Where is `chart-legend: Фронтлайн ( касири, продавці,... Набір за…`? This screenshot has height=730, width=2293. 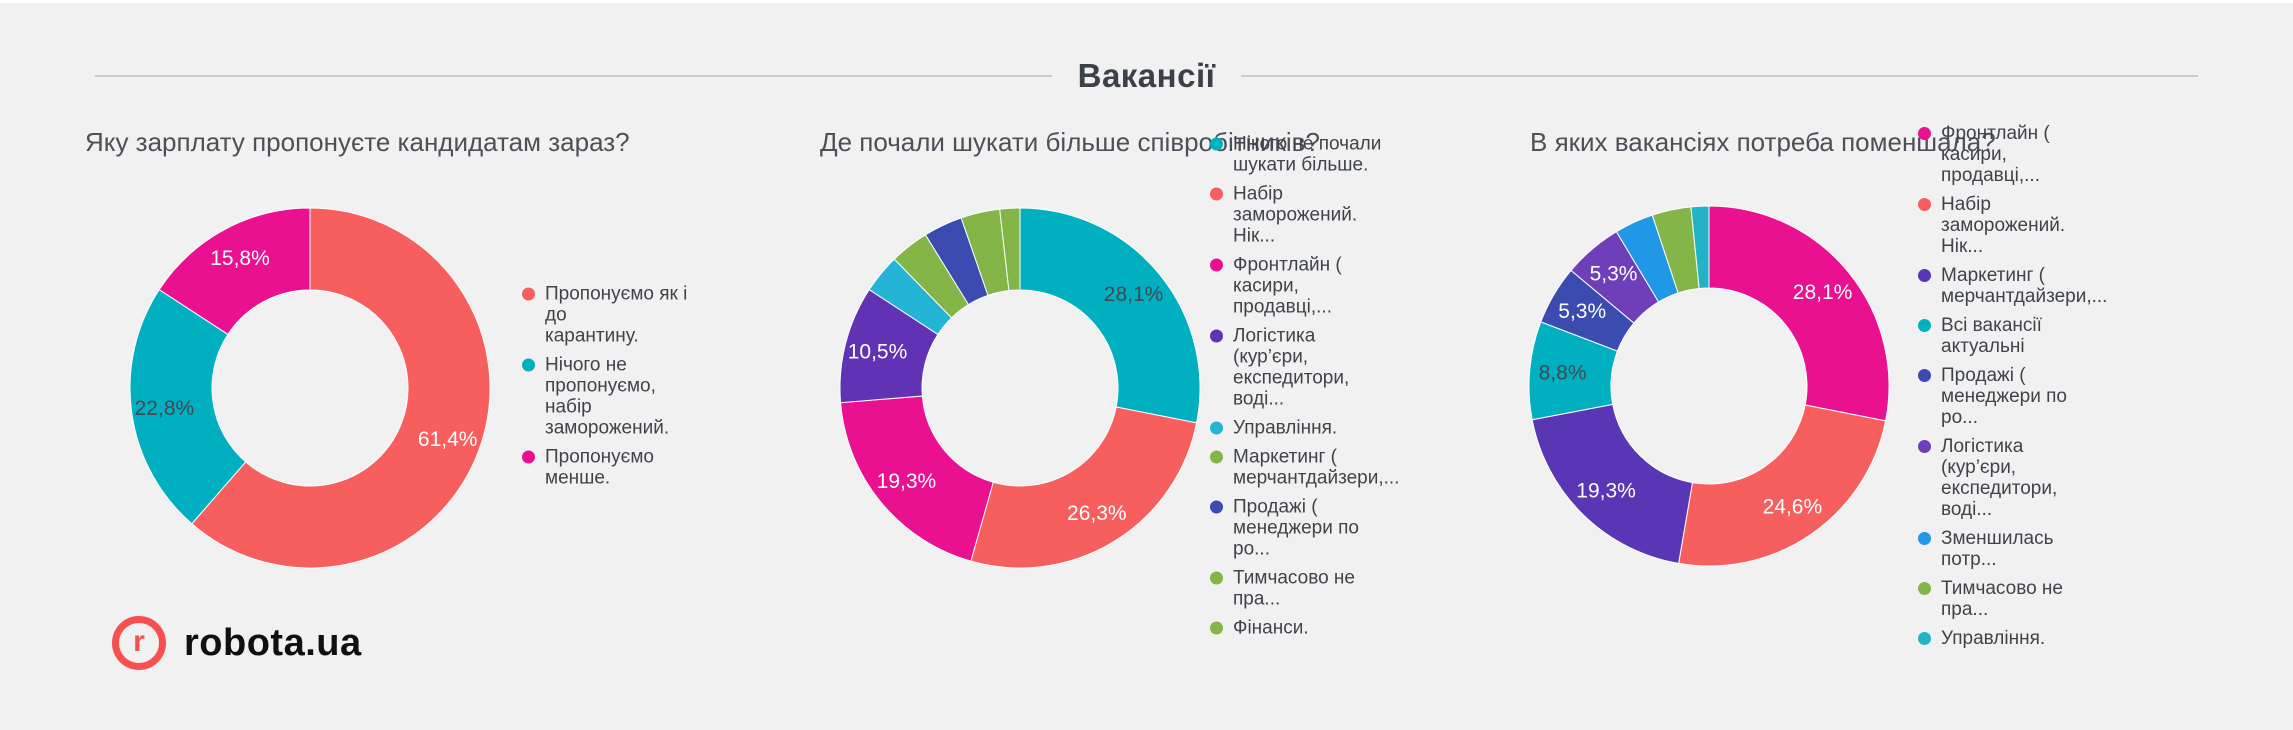 chart-legend: Фронтлайн ( касири, продавці,... Набір за… is located at coordinates (2012, 390).